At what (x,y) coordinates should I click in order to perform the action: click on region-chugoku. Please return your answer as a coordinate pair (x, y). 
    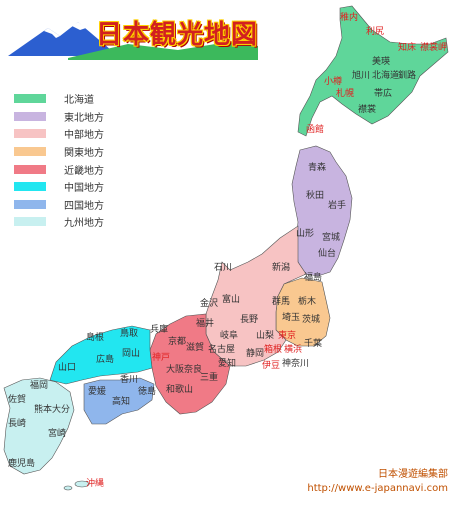
    Looking at the image, I should click on (101, 355).